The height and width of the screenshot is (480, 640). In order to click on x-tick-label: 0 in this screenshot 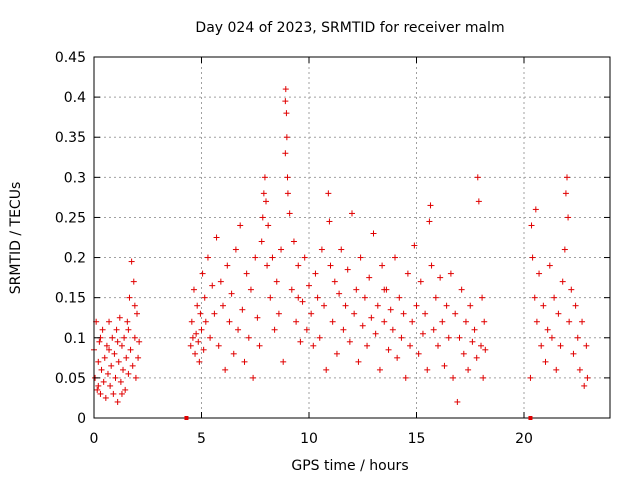, I will do `click(94, 439)`.